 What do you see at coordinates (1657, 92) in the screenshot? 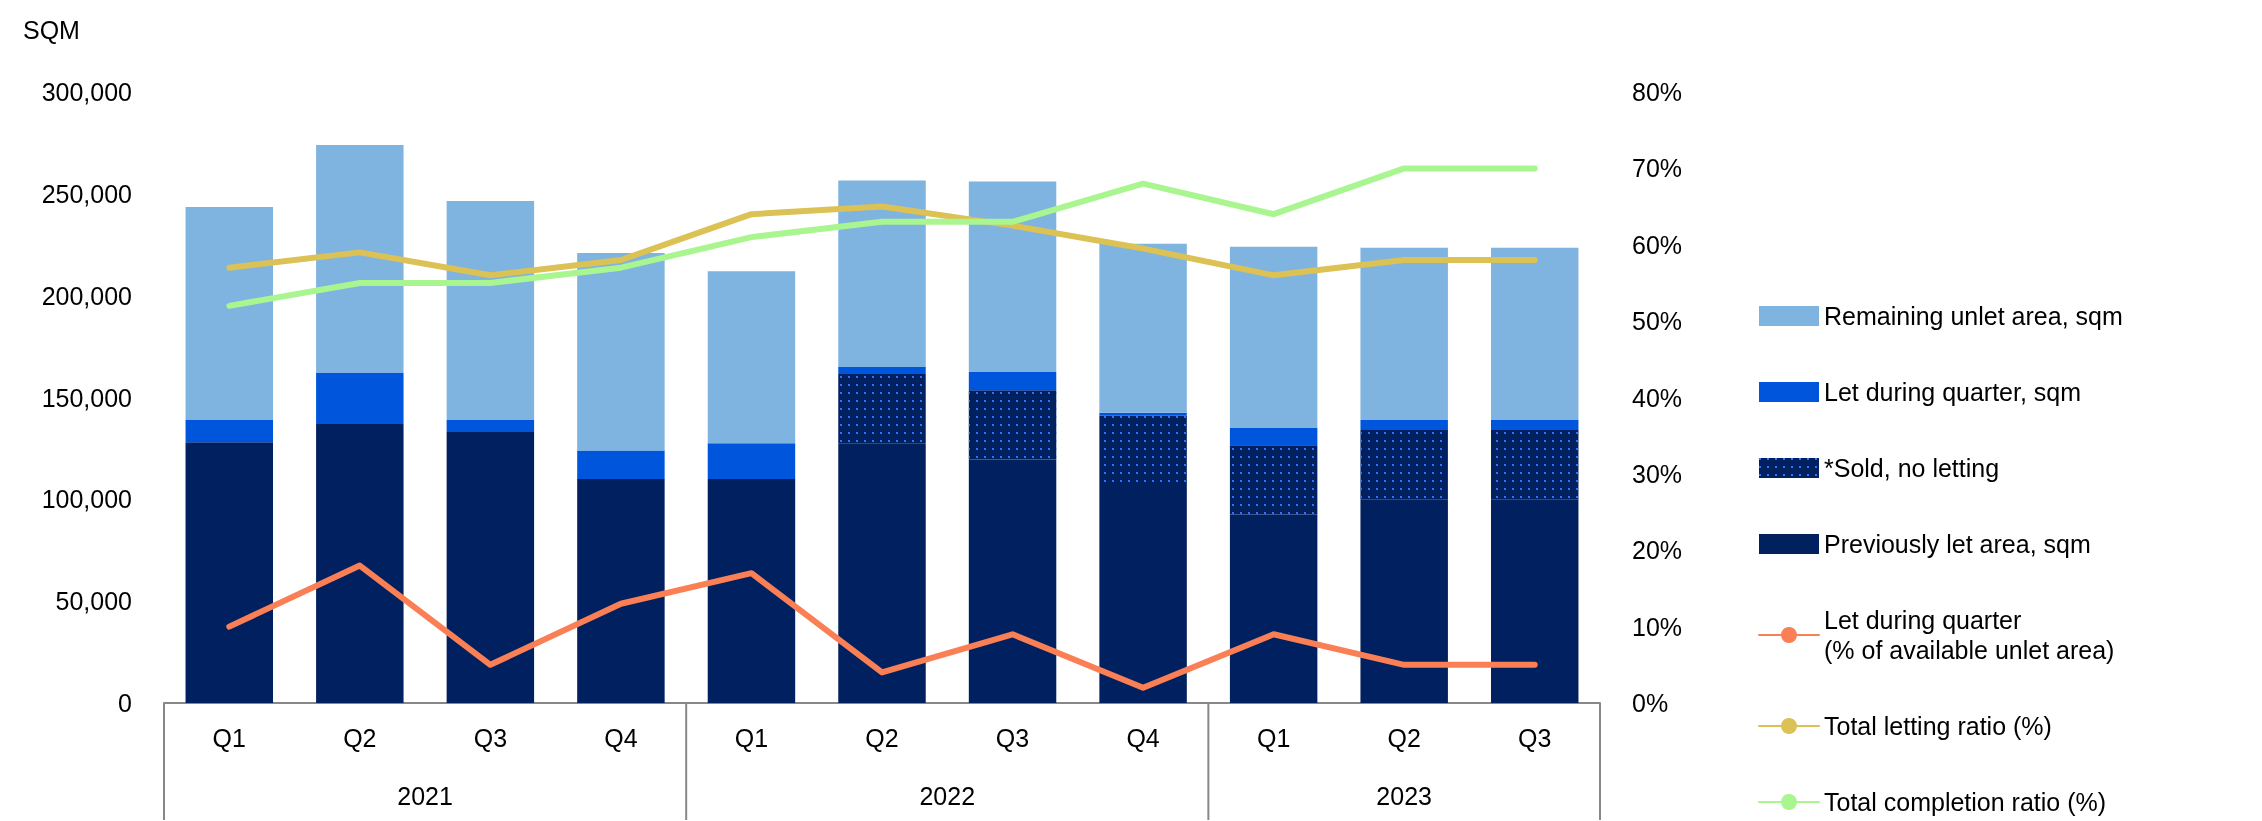
I see `y2-tick-label: 80%` at bounding box center [1657, 92].